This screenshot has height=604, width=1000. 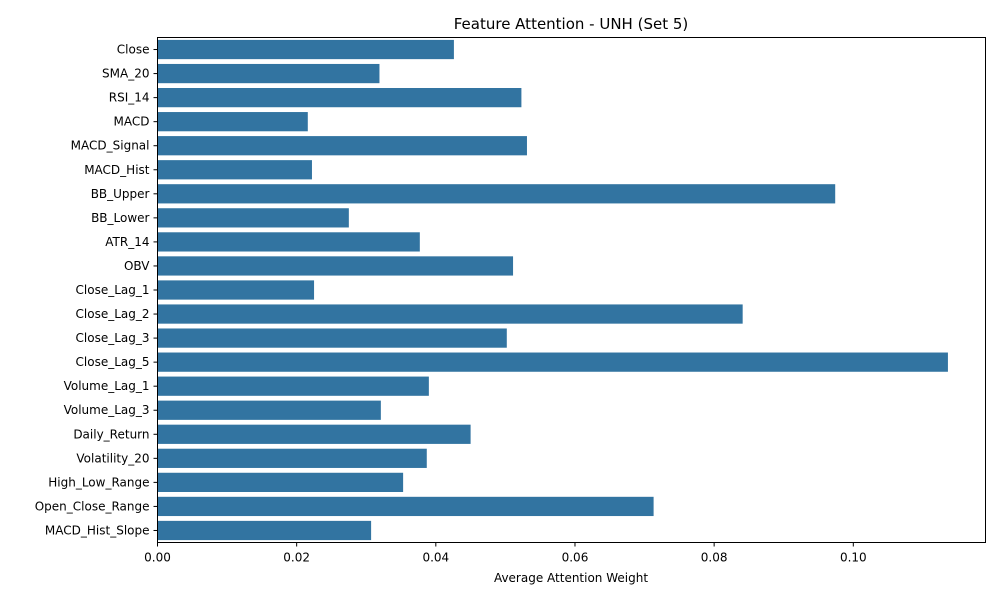 I want to click on bar-macd-hist-slope, so click(x=264, y=530).